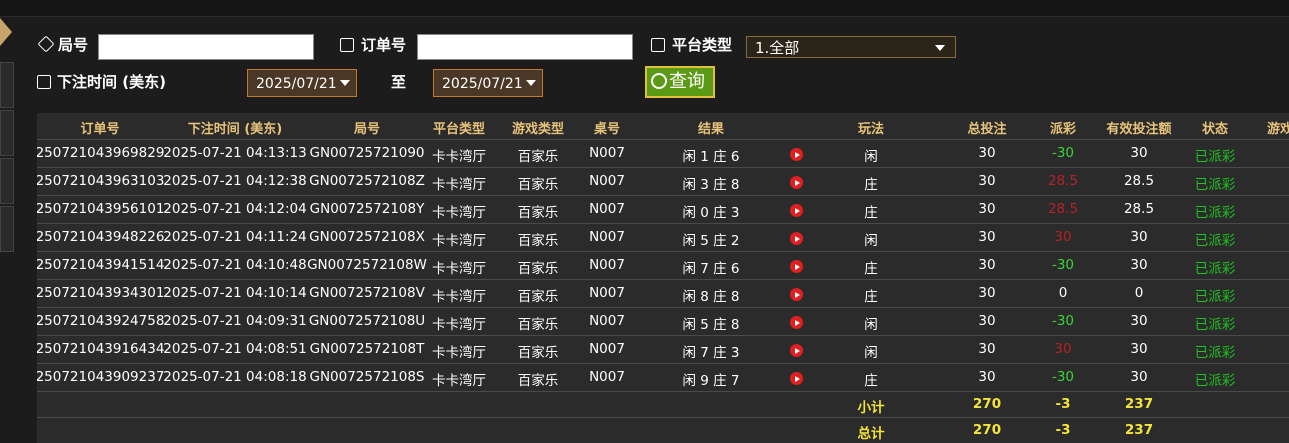 This screenshot has width=1289, height=443. Describe the element at coordinates (1139, 293) in the screenshot. I see `table-cell: 0` at that location.